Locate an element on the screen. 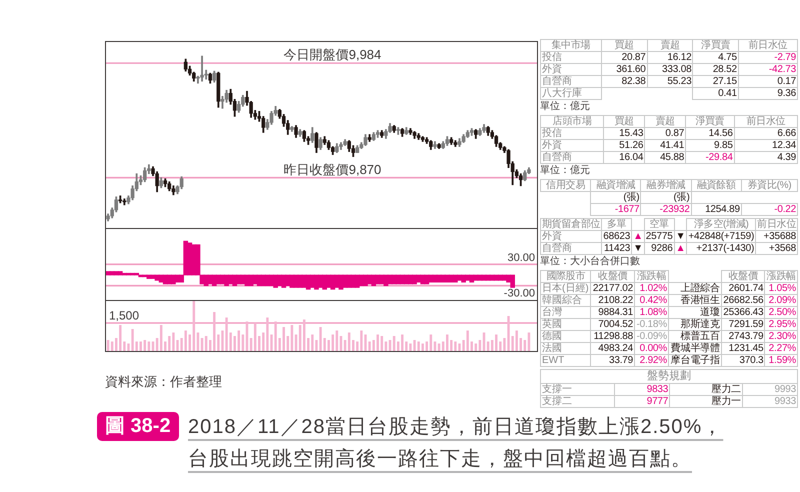 This screenshot has height=492, width=800. text: 9286 is located at coordinates (662, 248).